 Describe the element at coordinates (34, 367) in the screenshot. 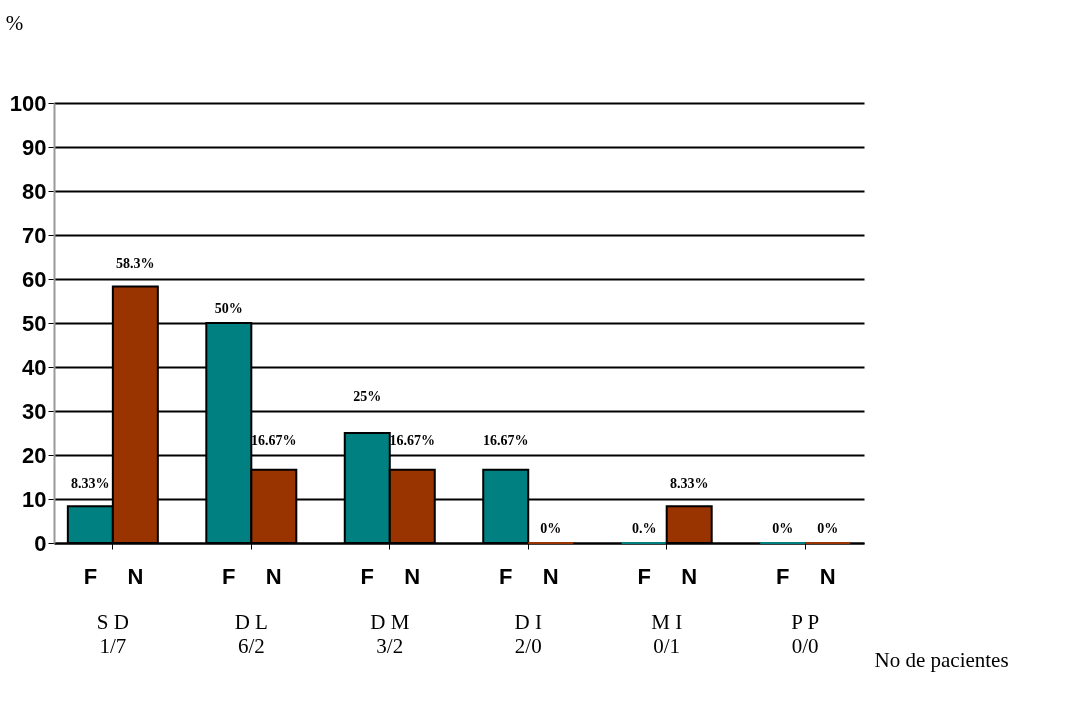

I see `y-tick-label: 40` at that location.